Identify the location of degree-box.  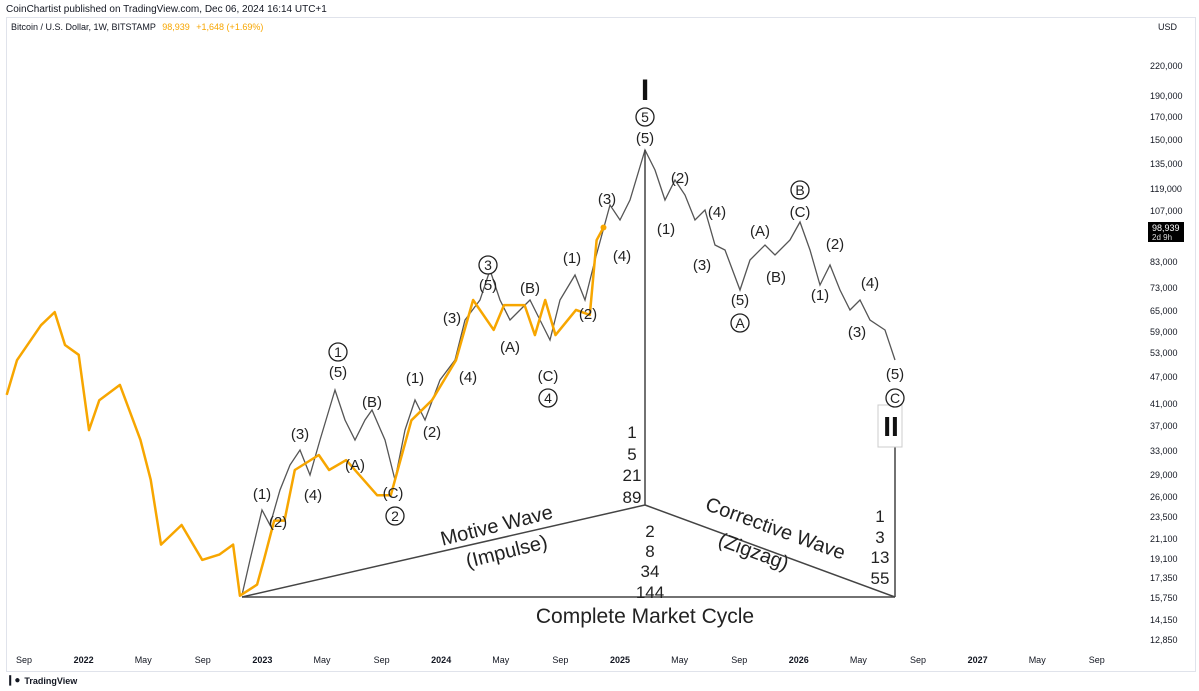
(890, 426).